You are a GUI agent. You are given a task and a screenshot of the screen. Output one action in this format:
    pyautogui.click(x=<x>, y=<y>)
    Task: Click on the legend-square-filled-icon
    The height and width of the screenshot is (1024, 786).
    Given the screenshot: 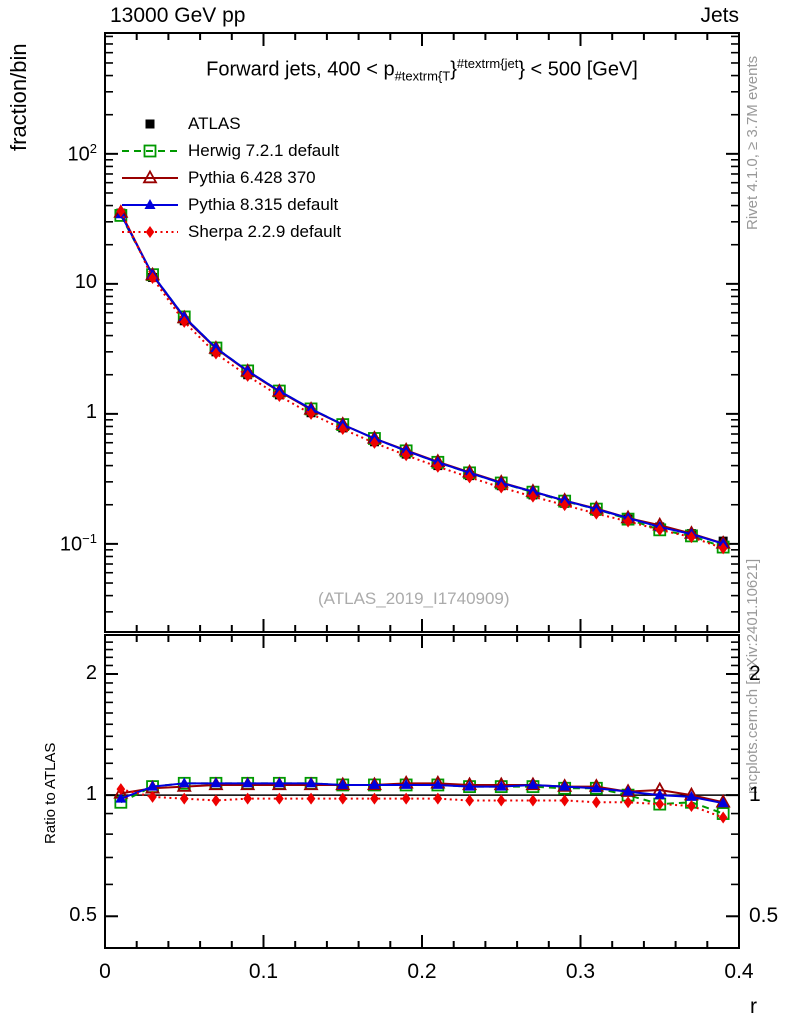 What is the action you would take?
    pyautogui.click(x=150, y=123)
    